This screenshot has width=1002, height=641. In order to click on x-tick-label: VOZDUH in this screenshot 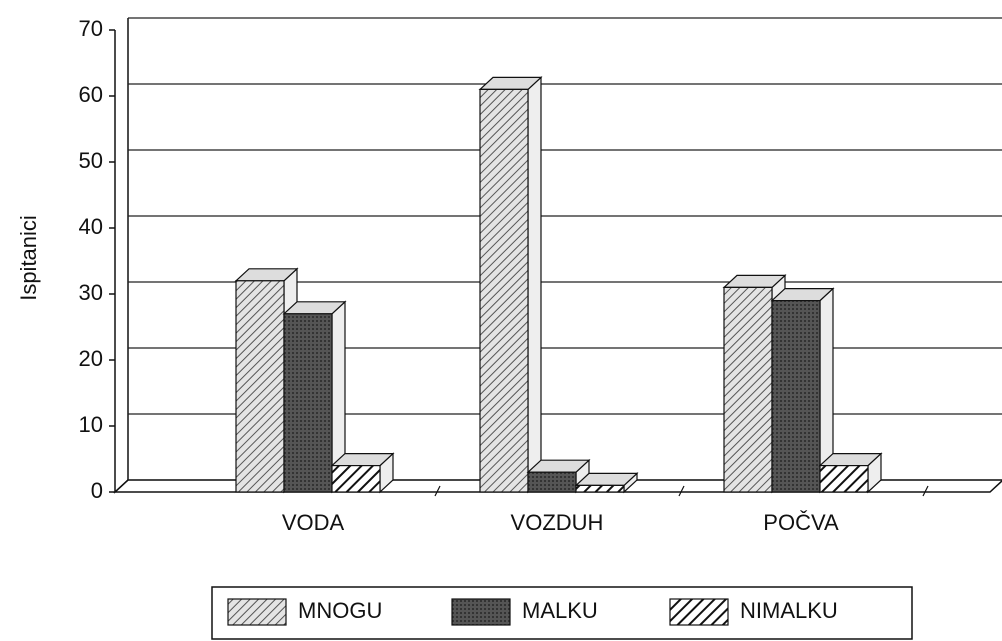, I will do `click(557, 522)`.